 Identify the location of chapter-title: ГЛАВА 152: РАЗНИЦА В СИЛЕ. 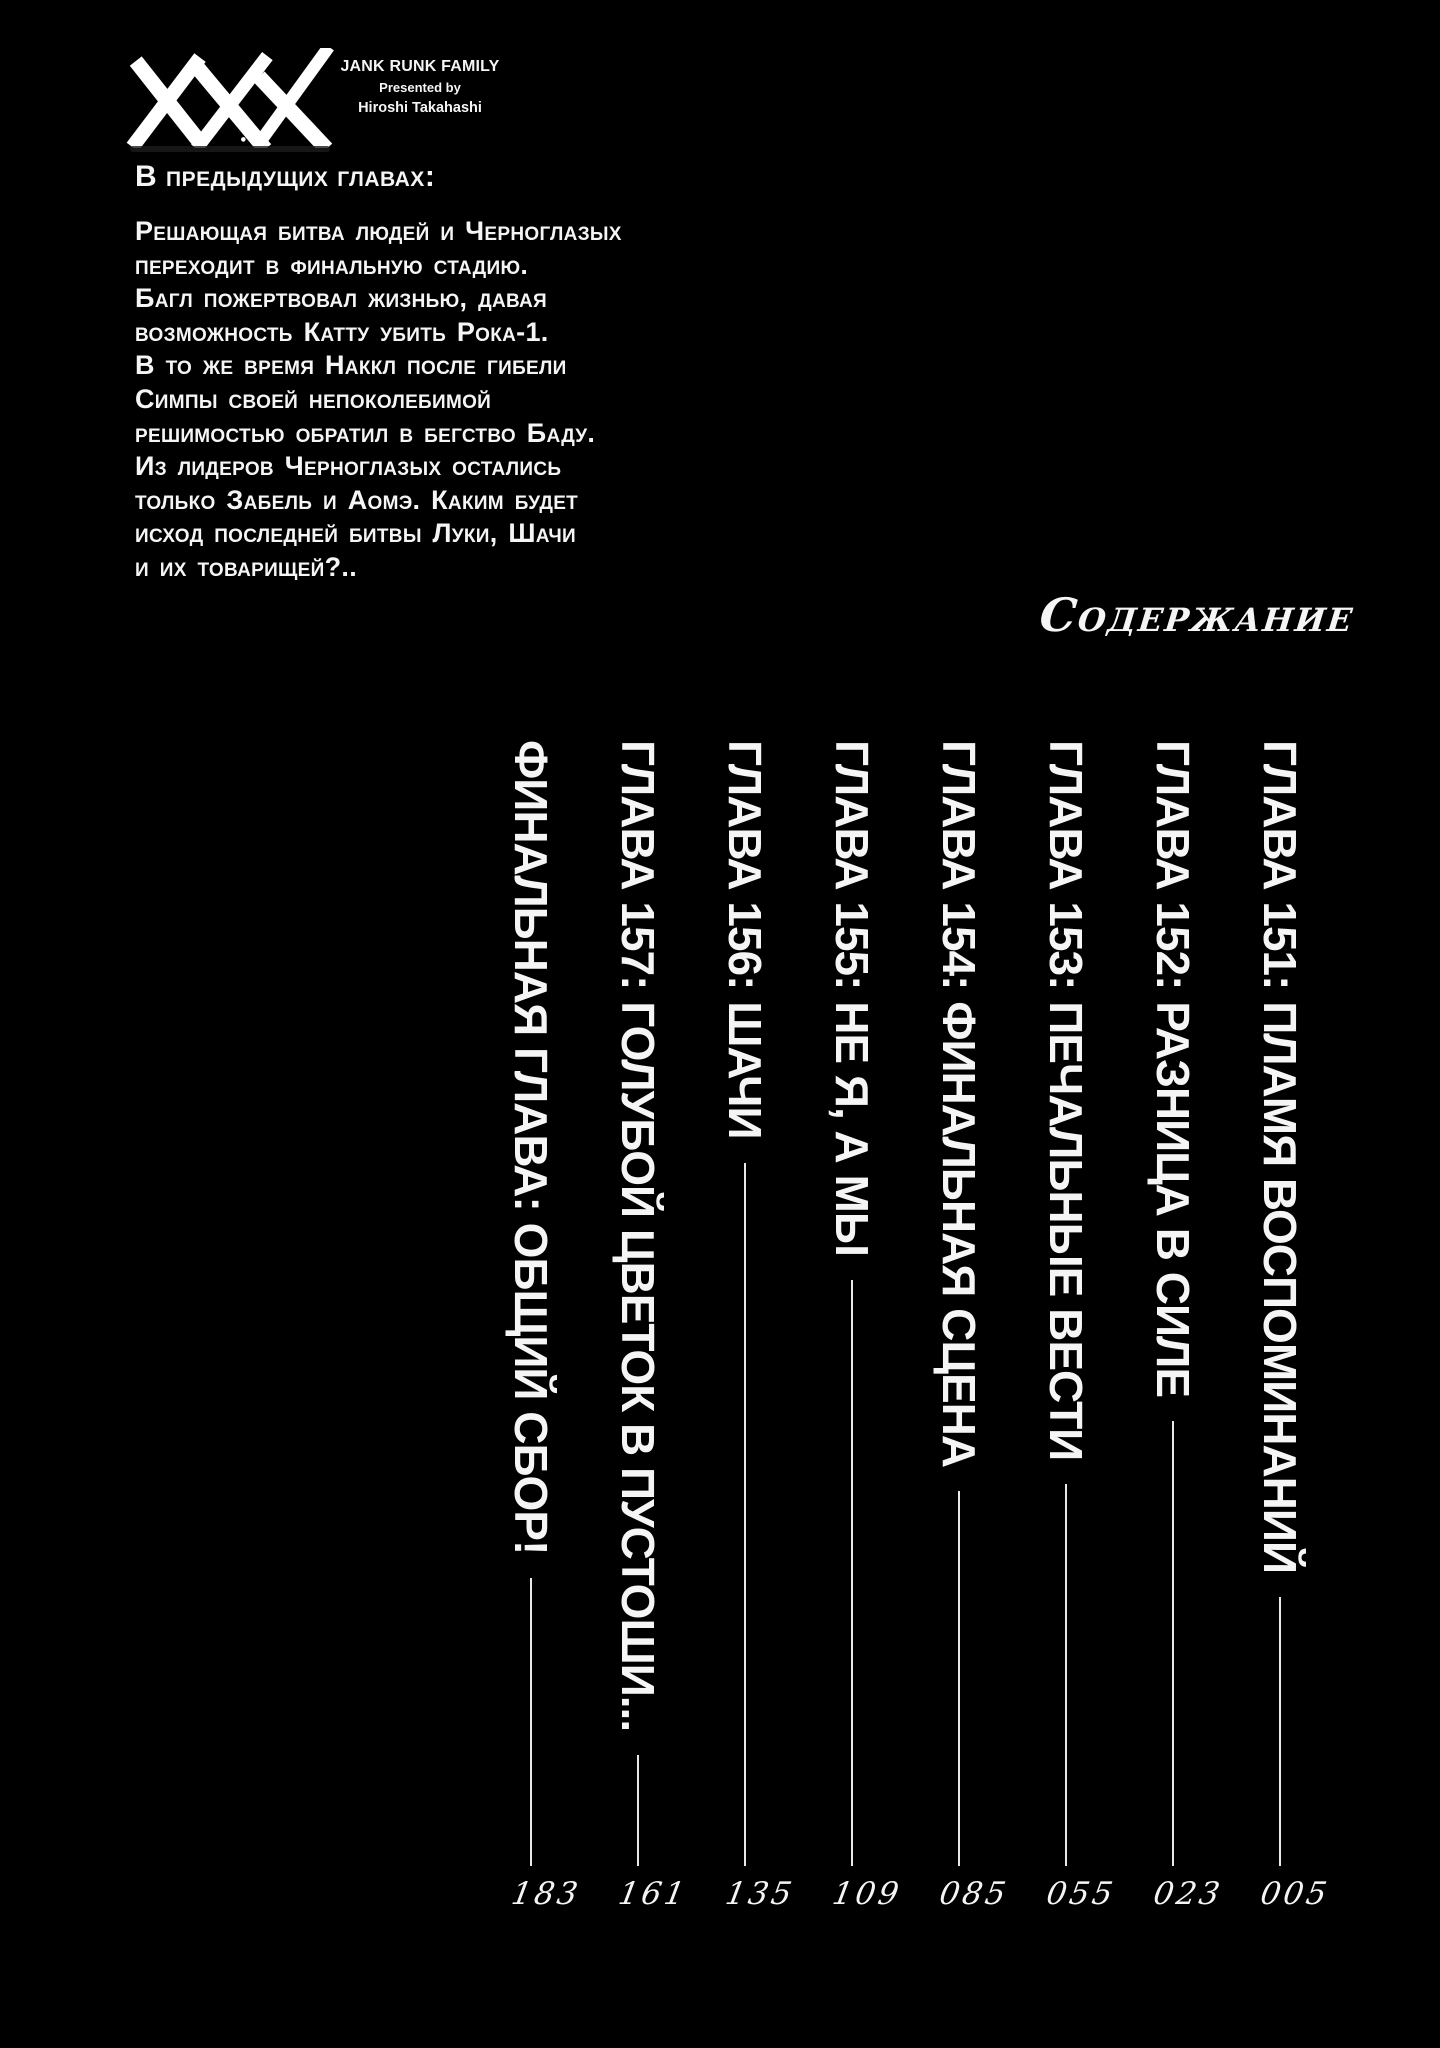
(1173, 1069).